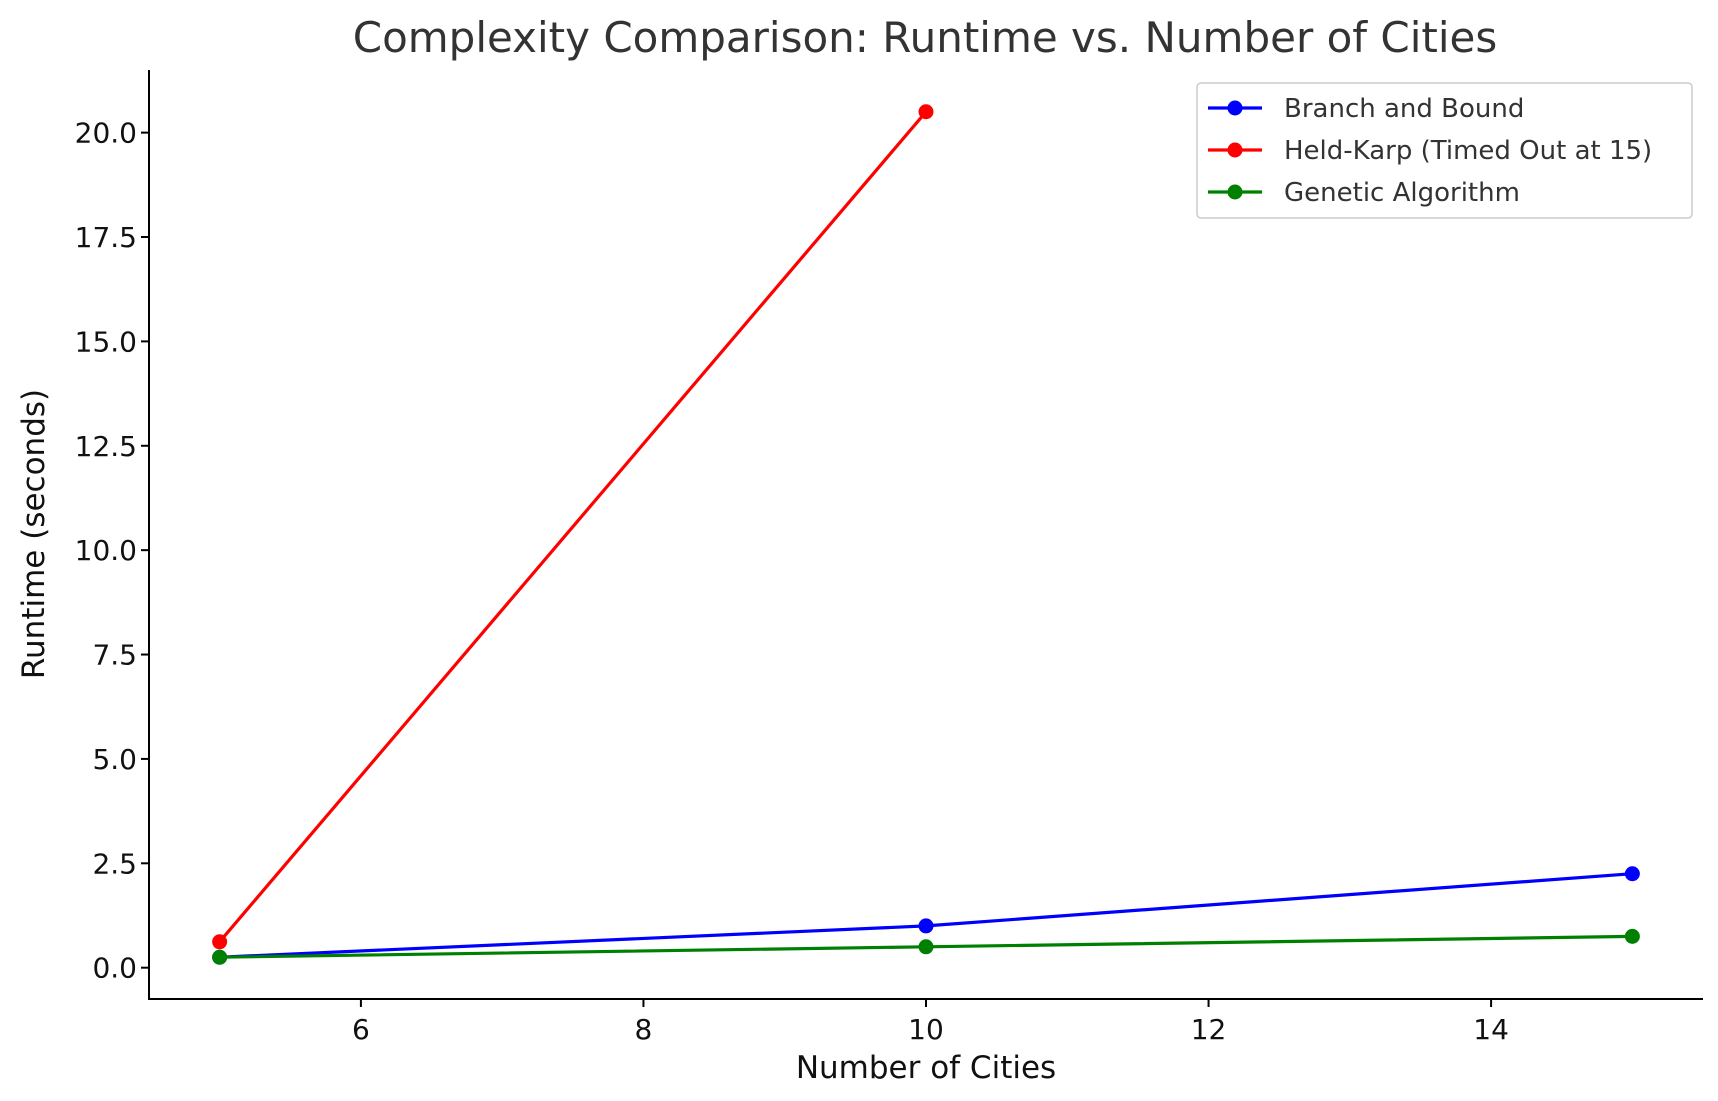 The height and width of the screenshot is (1101, 1718). What do you see at coordinates (106, 237) in the screenshot?
I see `y-tick-label: 17.5` at bounding box center [106, 237].